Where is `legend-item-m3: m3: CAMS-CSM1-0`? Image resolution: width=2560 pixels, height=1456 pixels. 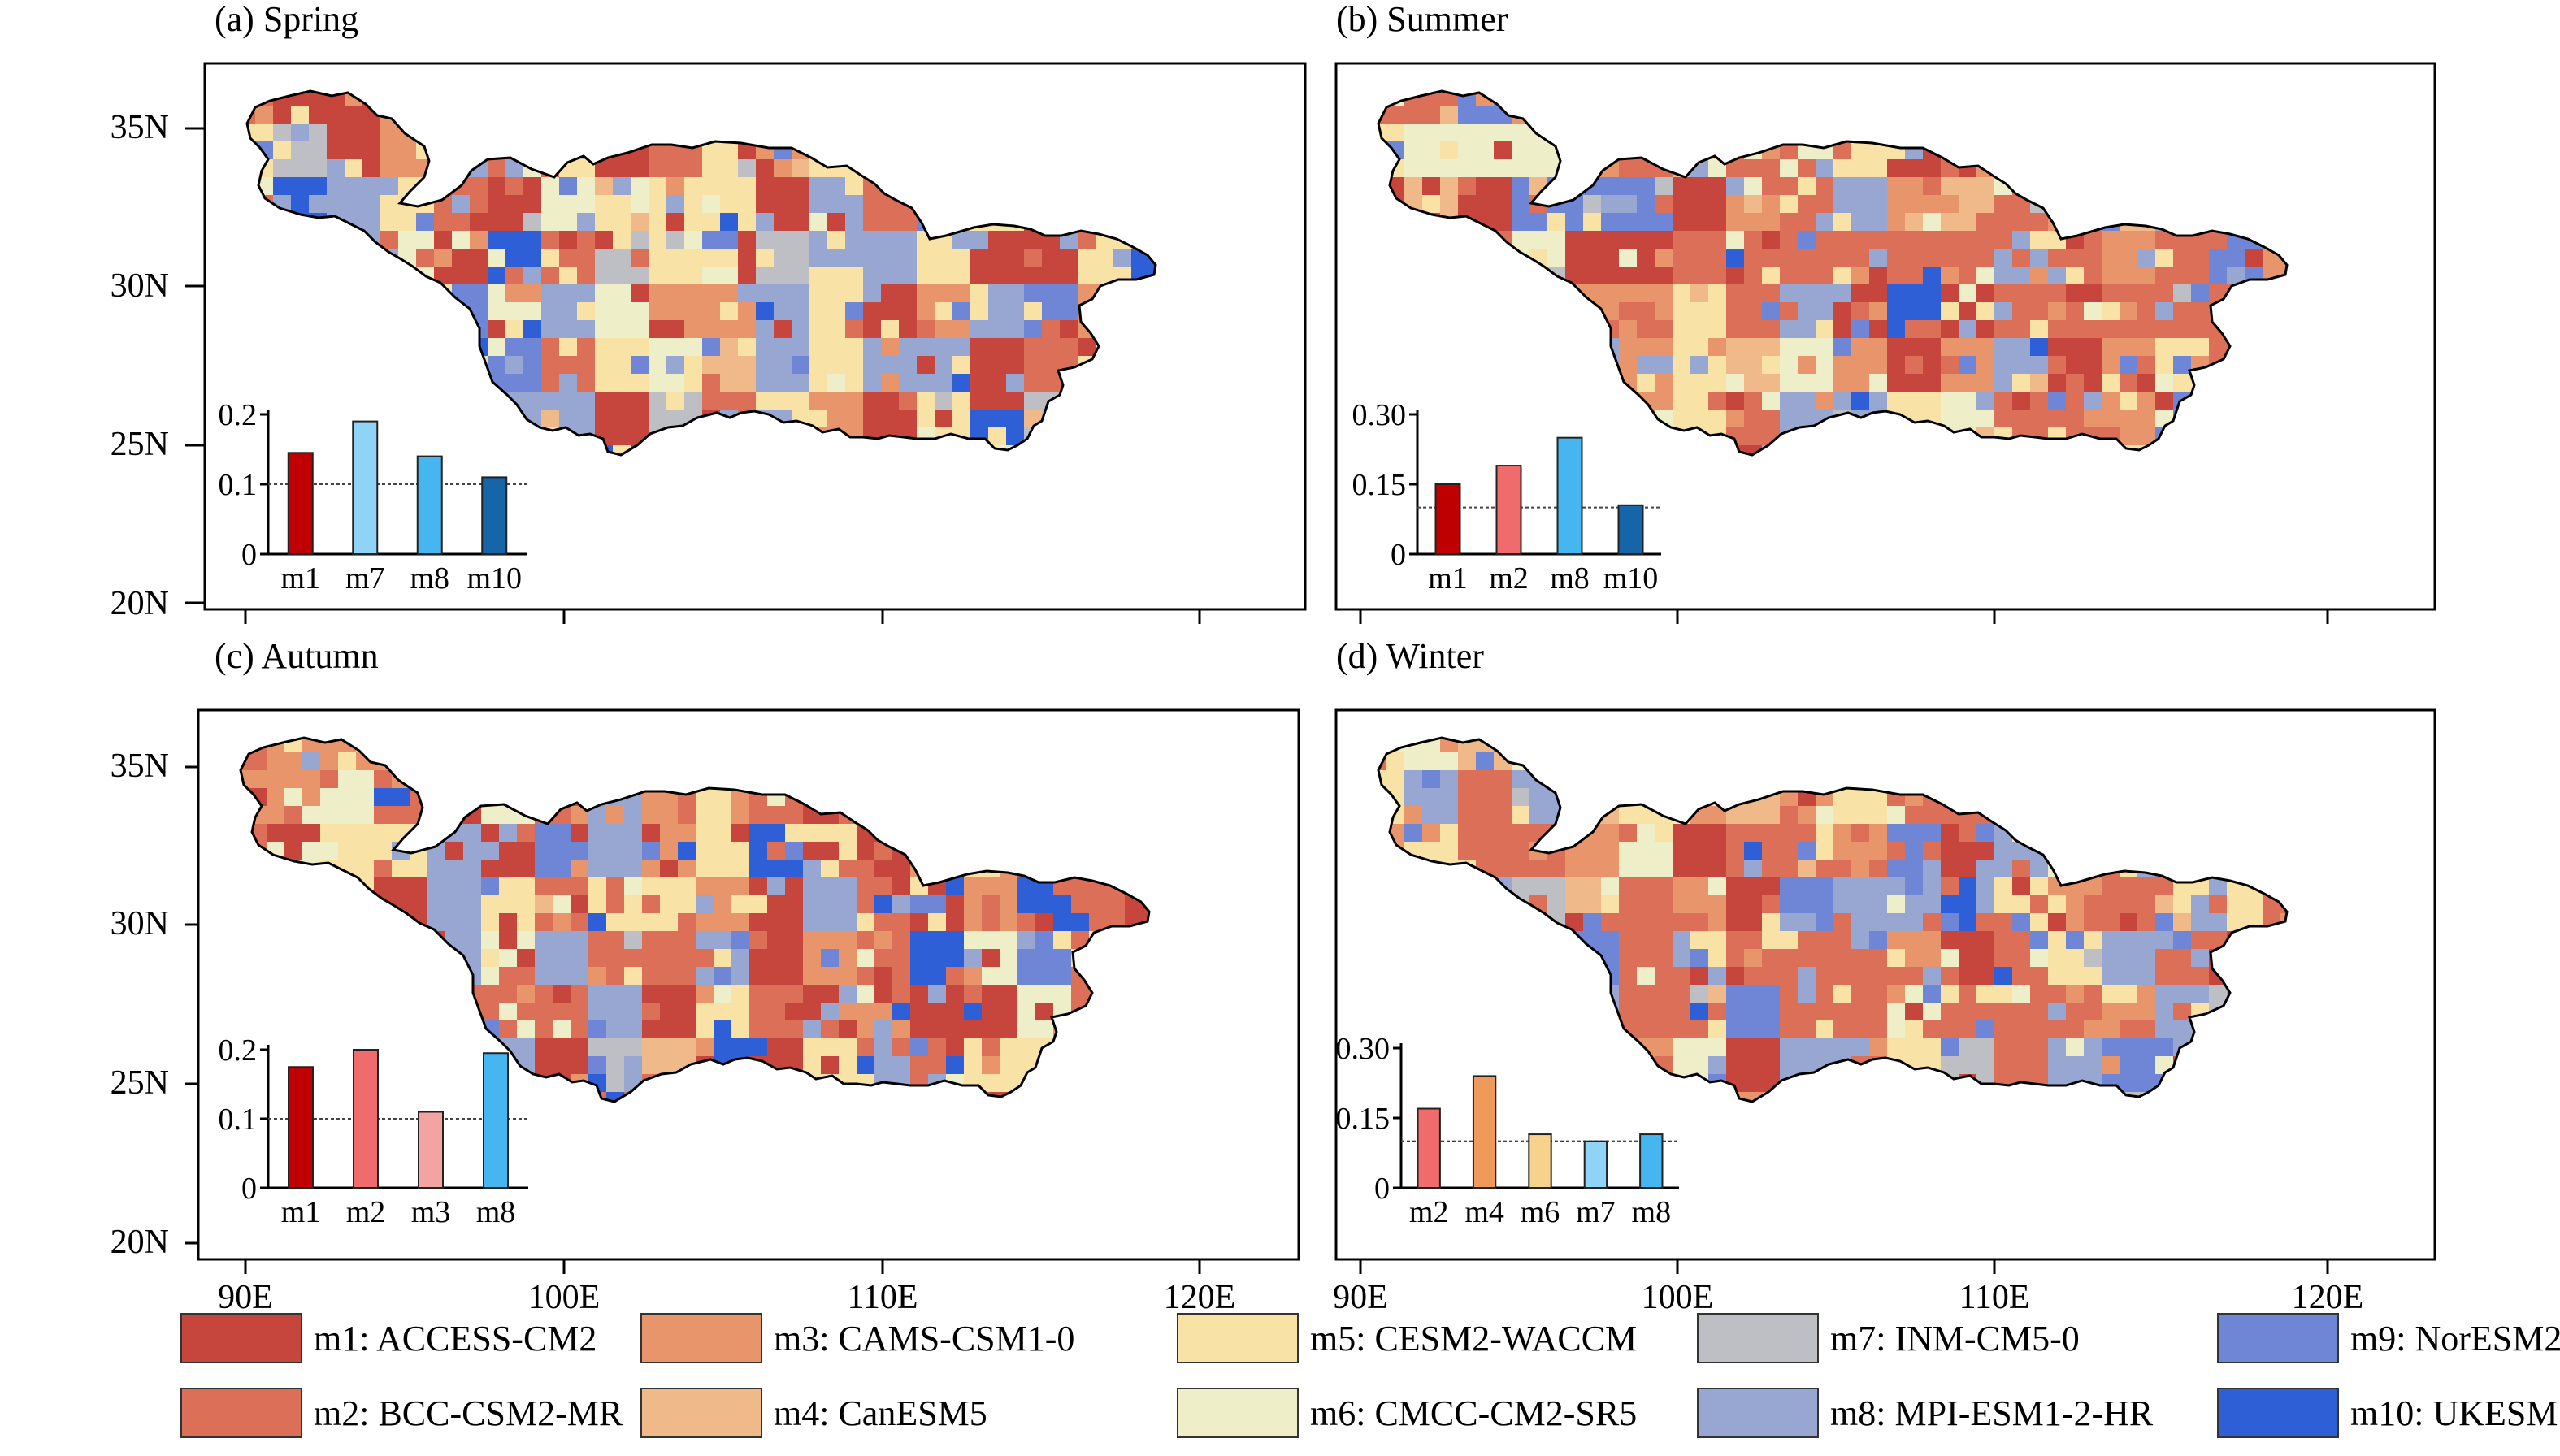 legend-item-m3: m3: CAMS-CSM1-0 is located at coordinates (857, 1338).